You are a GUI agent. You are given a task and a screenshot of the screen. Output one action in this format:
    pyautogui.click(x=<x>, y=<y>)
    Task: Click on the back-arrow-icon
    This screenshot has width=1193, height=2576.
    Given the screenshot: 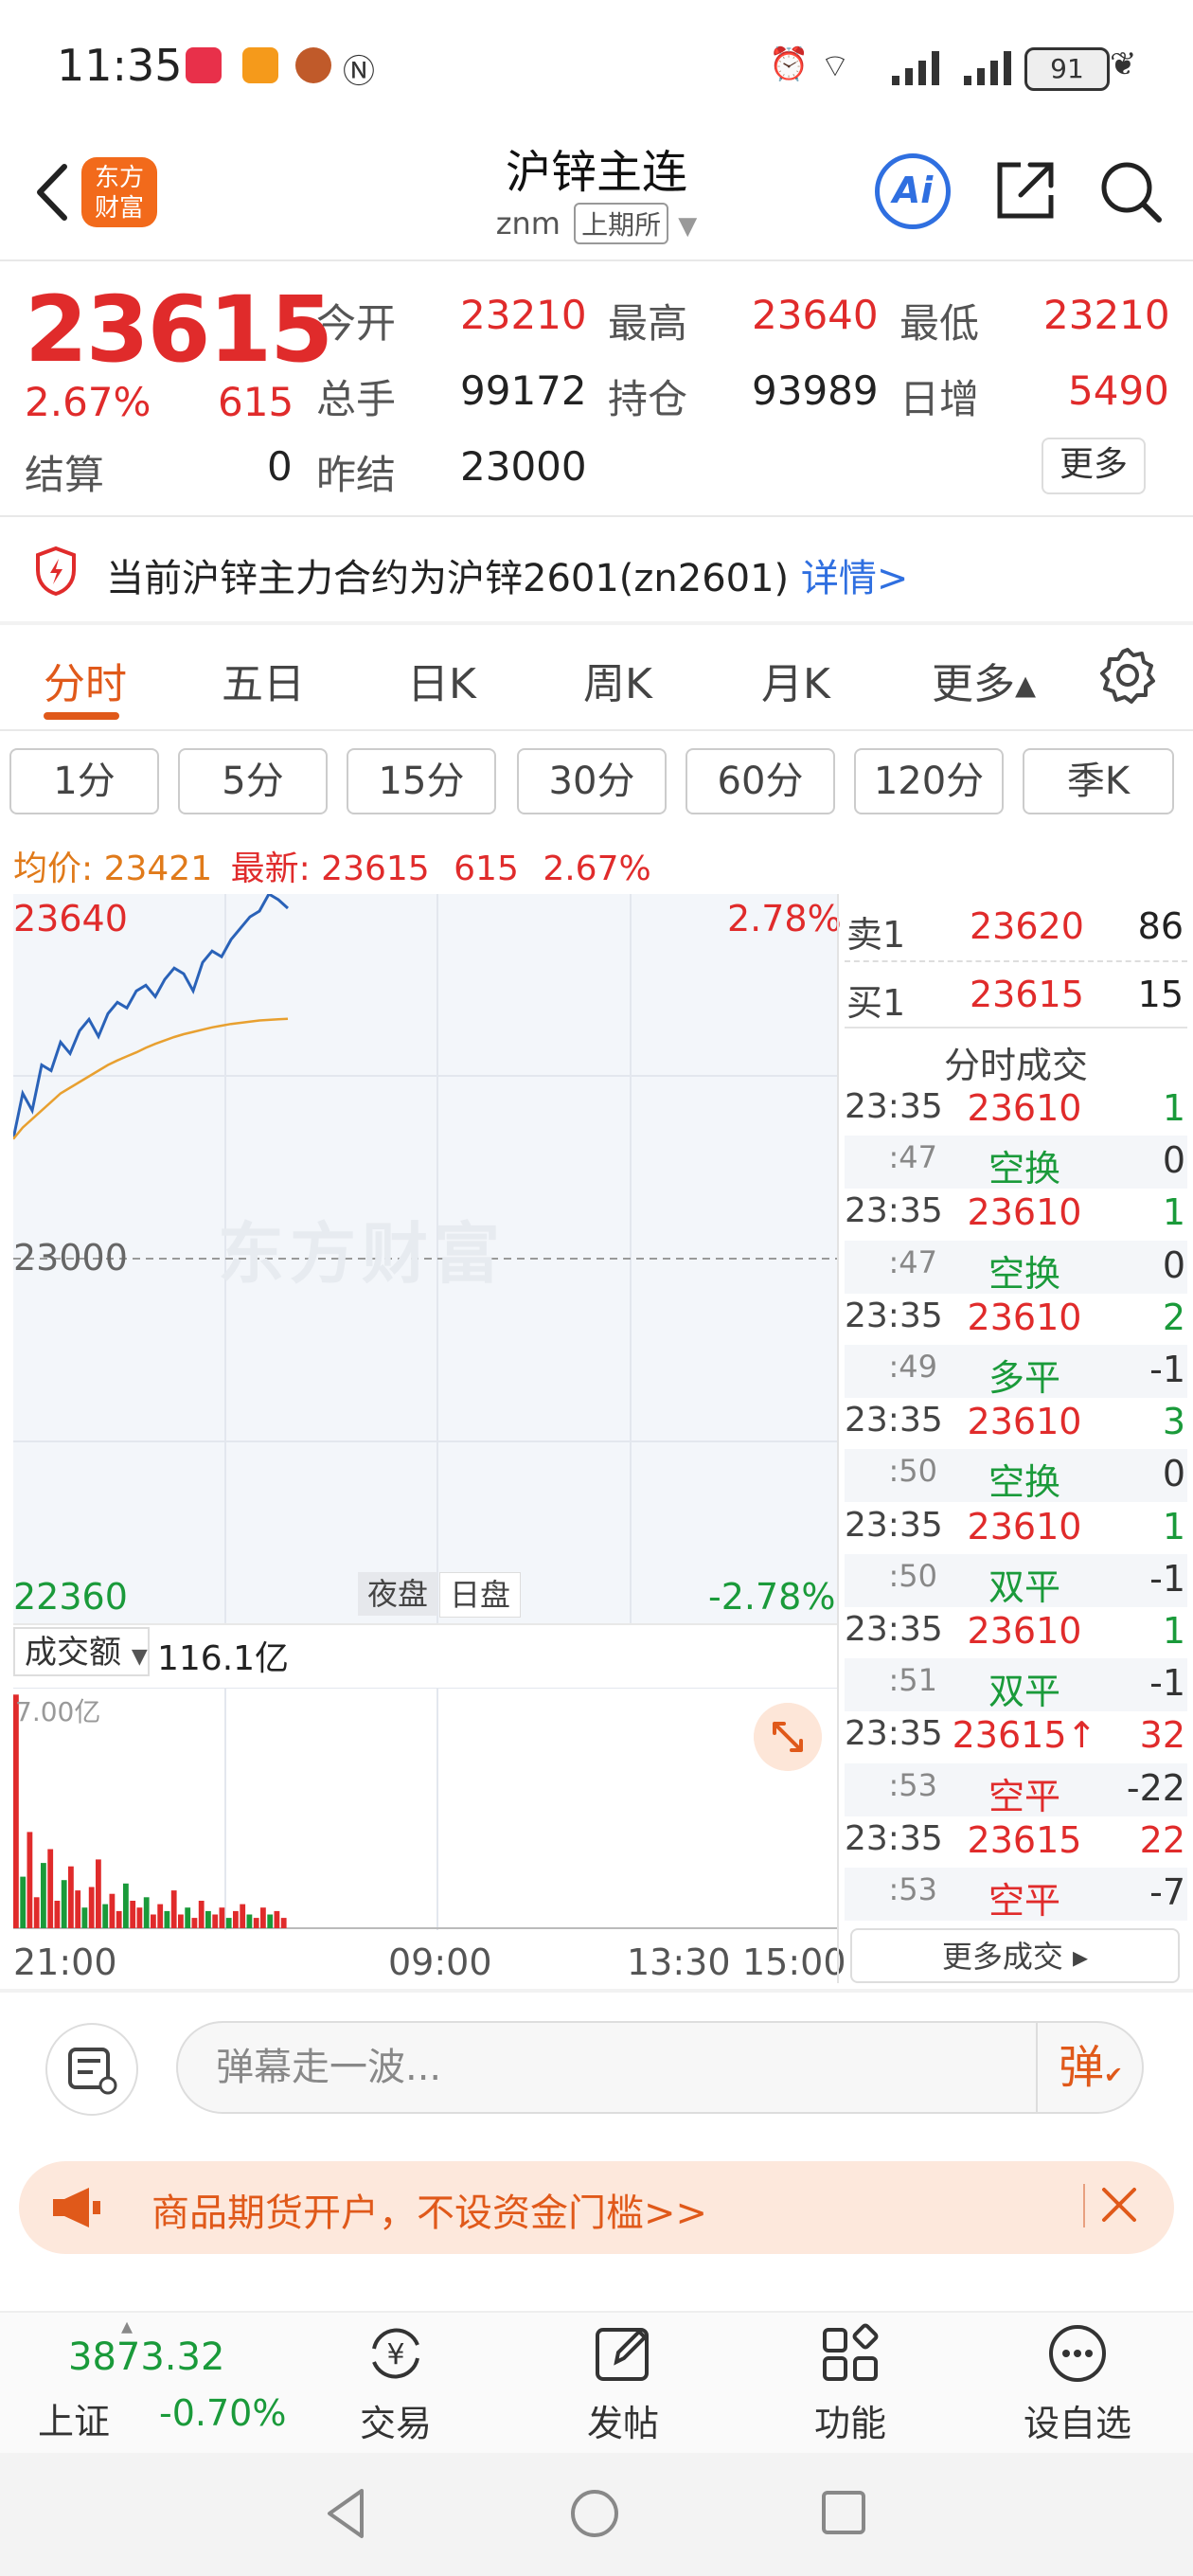 What is the action you would take?
    pyautogui.click(x=52, y=192)
    